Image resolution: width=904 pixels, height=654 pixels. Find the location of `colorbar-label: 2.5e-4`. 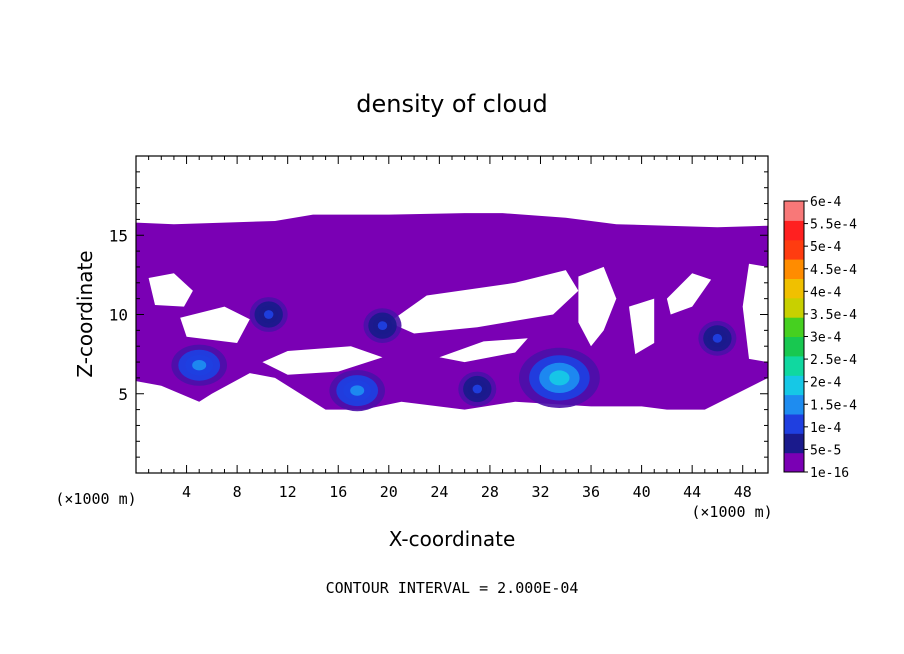

colorbar-label: 2.5e-4 is located at coordinates (833, 360).